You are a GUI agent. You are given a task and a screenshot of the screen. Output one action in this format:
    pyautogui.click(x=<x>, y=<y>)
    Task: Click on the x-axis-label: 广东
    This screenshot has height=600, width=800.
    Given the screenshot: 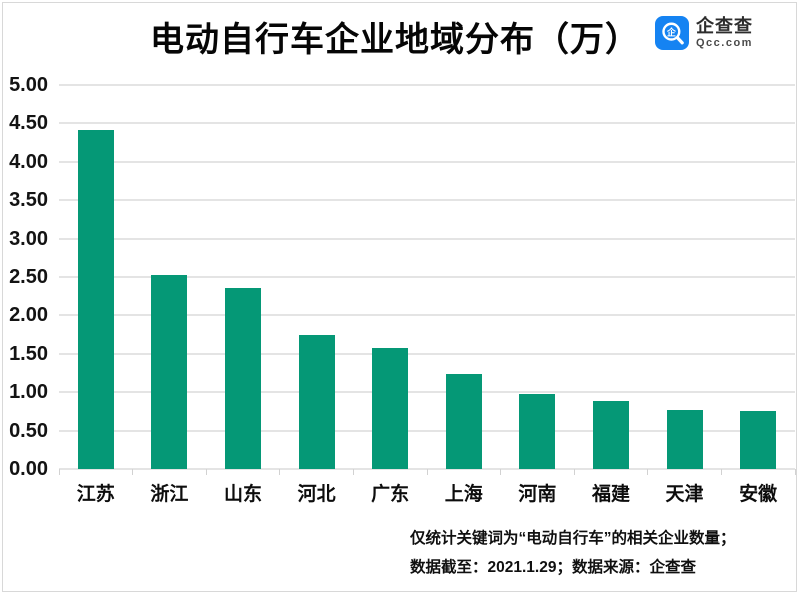 What is the action you would take?
    pyautogui.click(x=390, y=494)
    